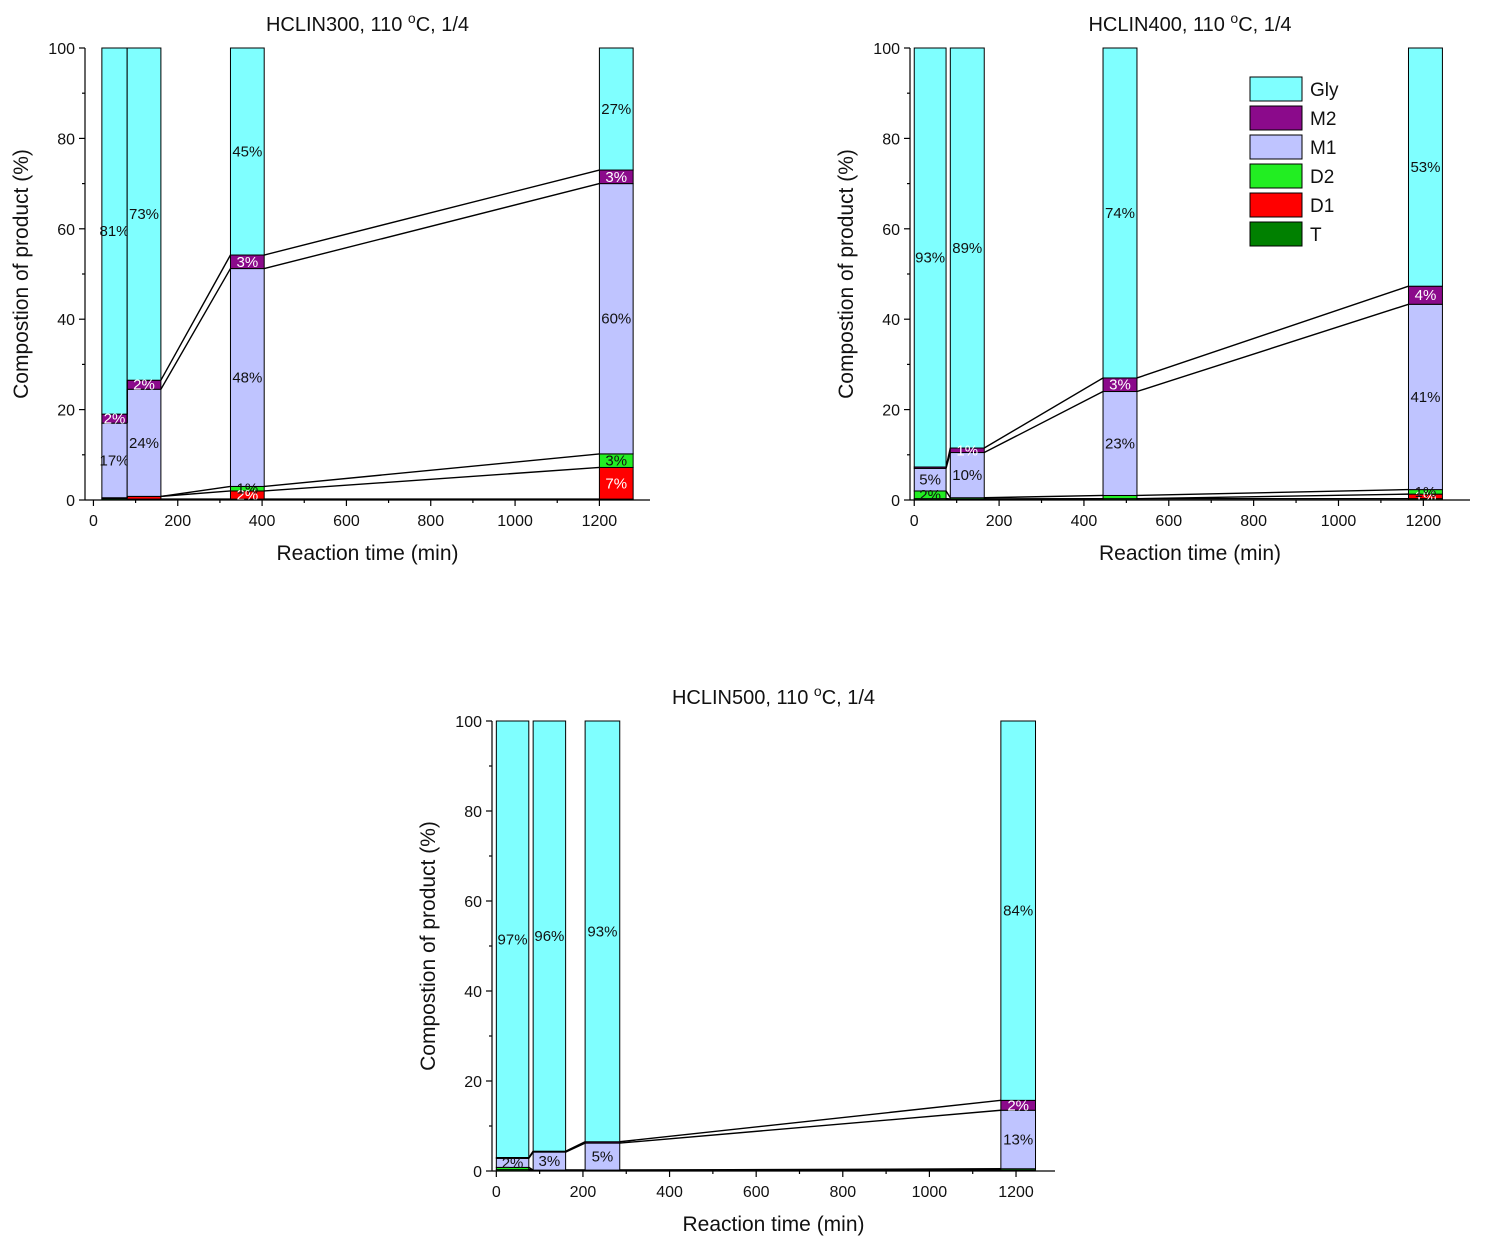  What do you see at coordinates (1324, 90) in the screenshot?
I see `legend-label: Gly` at bounding box center [1324, 90].